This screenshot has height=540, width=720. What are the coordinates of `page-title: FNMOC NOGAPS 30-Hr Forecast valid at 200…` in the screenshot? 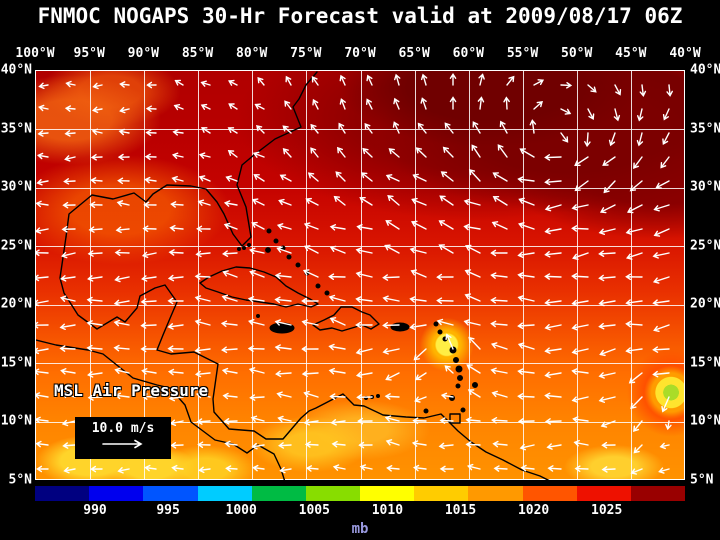 It's located at (360, 16).